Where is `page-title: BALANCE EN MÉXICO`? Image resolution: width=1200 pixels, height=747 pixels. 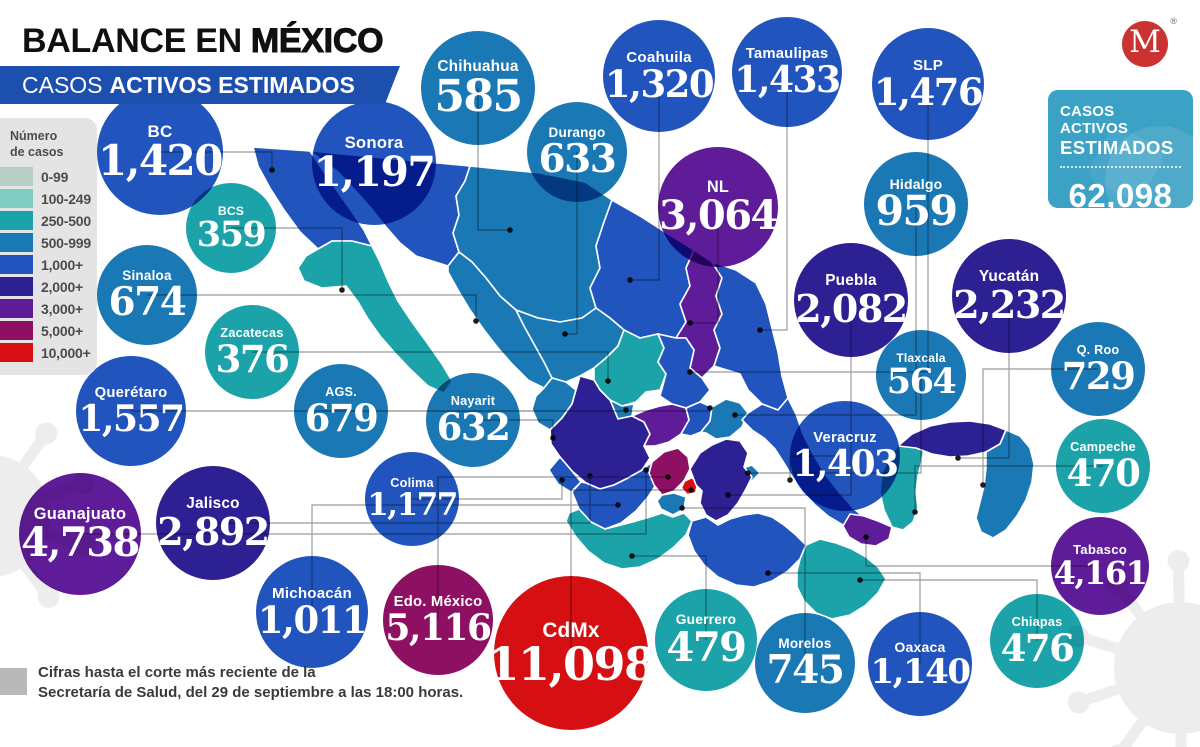
page-title: BALANCE EN MÉXICO is located at coordinates (203, 41).